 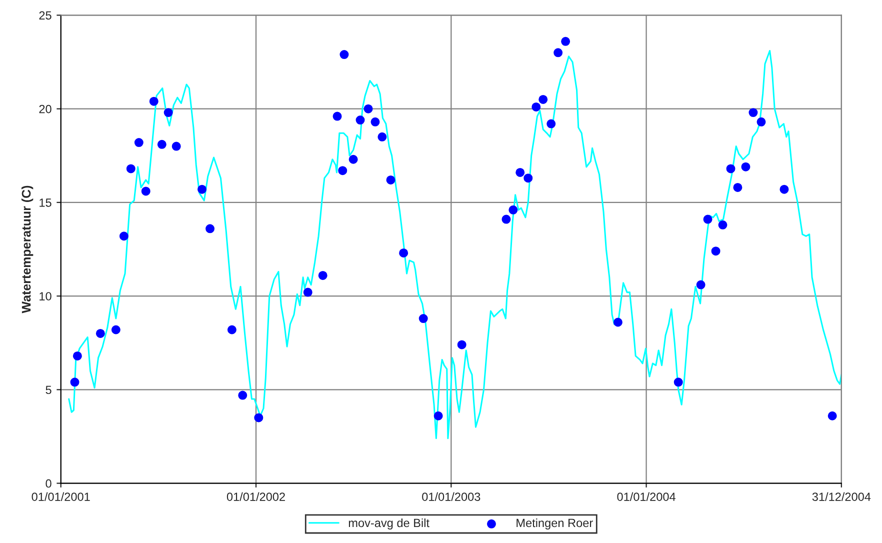 I want to click on x-tick-label: 01/01/2002, so click(x=255, y=496).